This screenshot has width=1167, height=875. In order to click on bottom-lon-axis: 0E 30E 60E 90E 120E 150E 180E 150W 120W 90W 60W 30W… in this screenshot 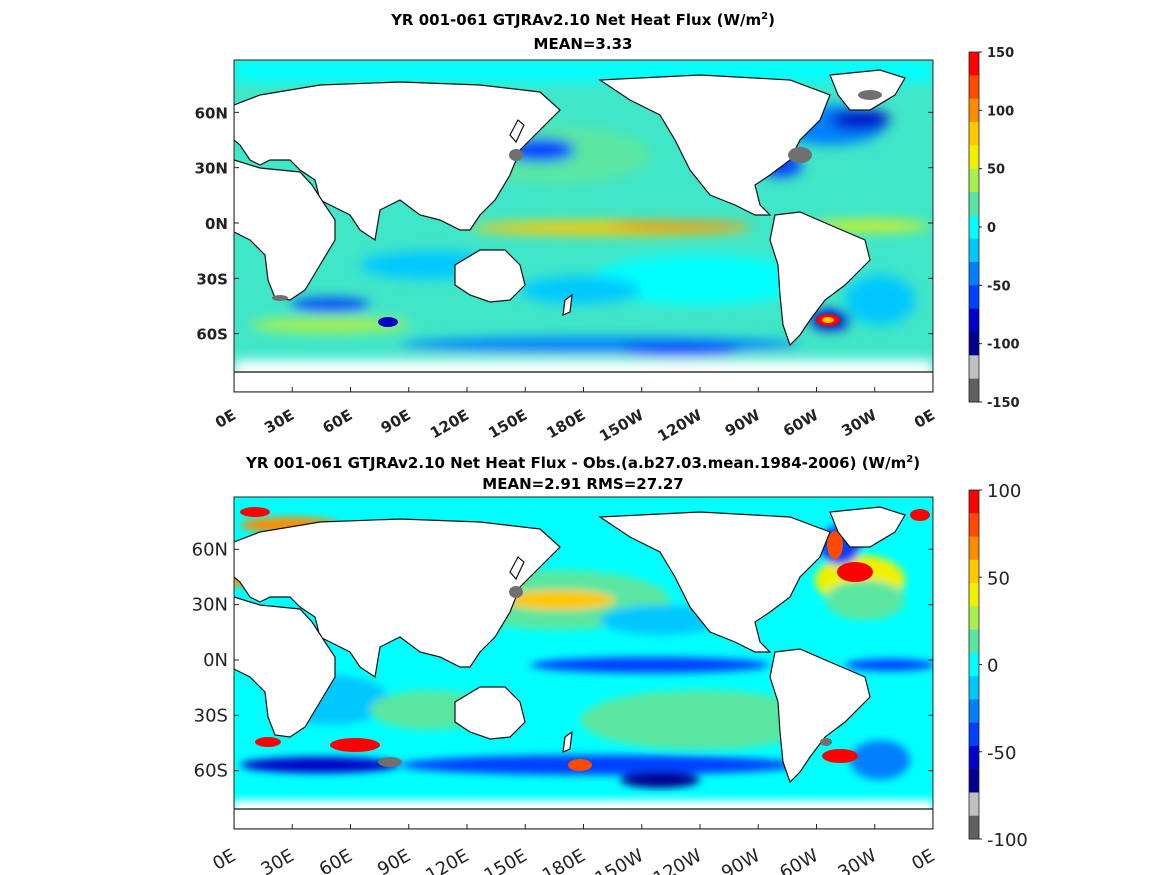, I will do `click(574, 849)`.